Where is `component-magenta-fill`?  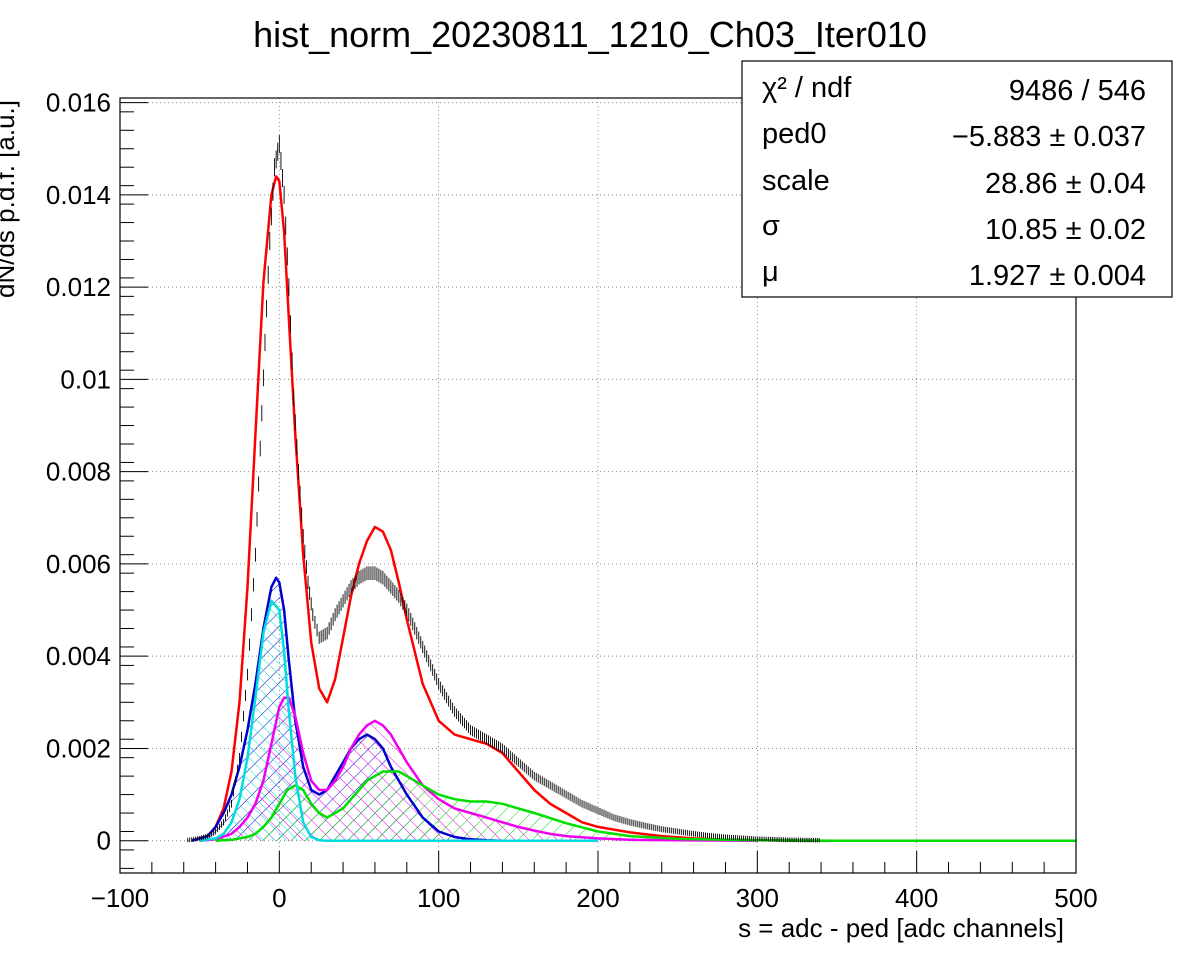
component-magenta-fill is located at coordinates (478, 769).